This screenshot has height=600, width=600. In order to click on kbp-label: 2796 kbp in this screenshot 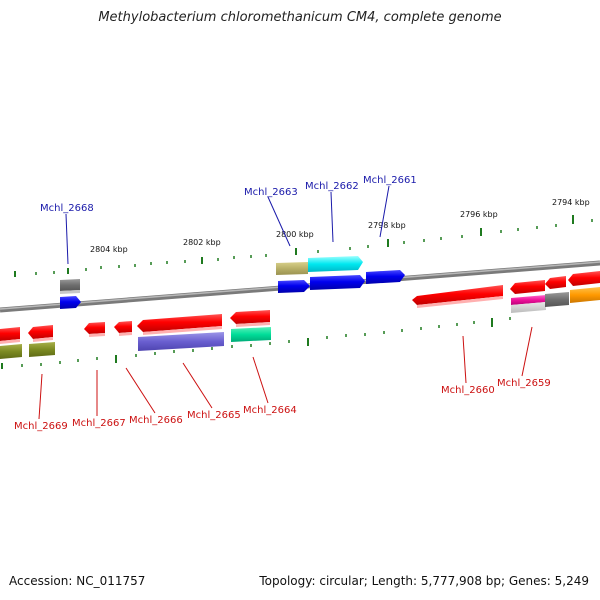, I will do `click(479, 214)`.